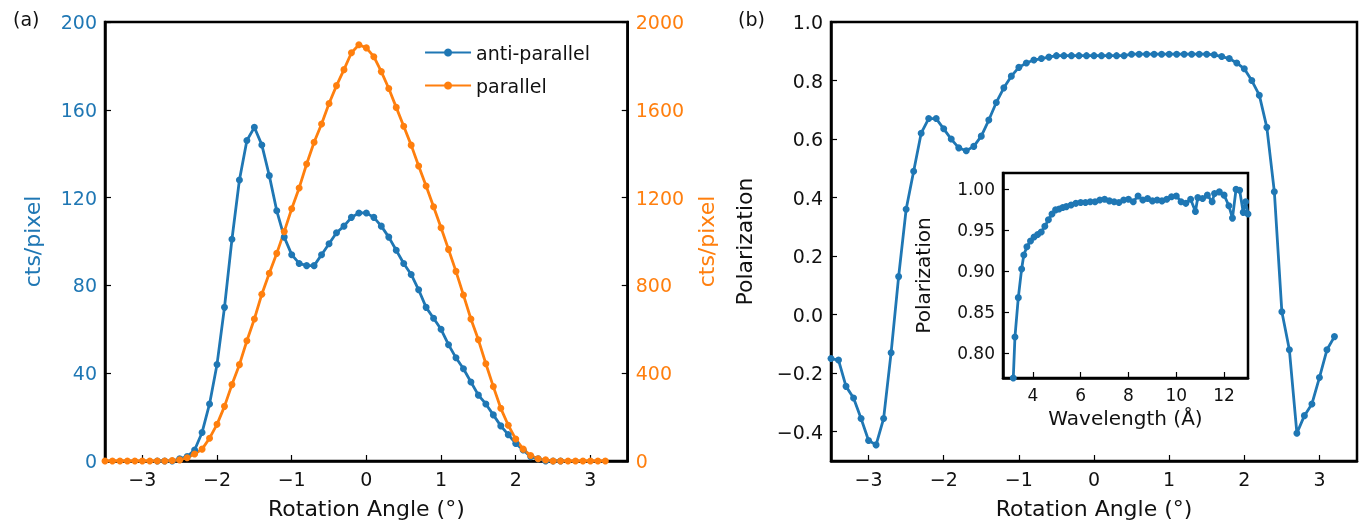 This screenshot has height=524, width=1363. I want to click on y-tick-label: 0, so click(90, 461).